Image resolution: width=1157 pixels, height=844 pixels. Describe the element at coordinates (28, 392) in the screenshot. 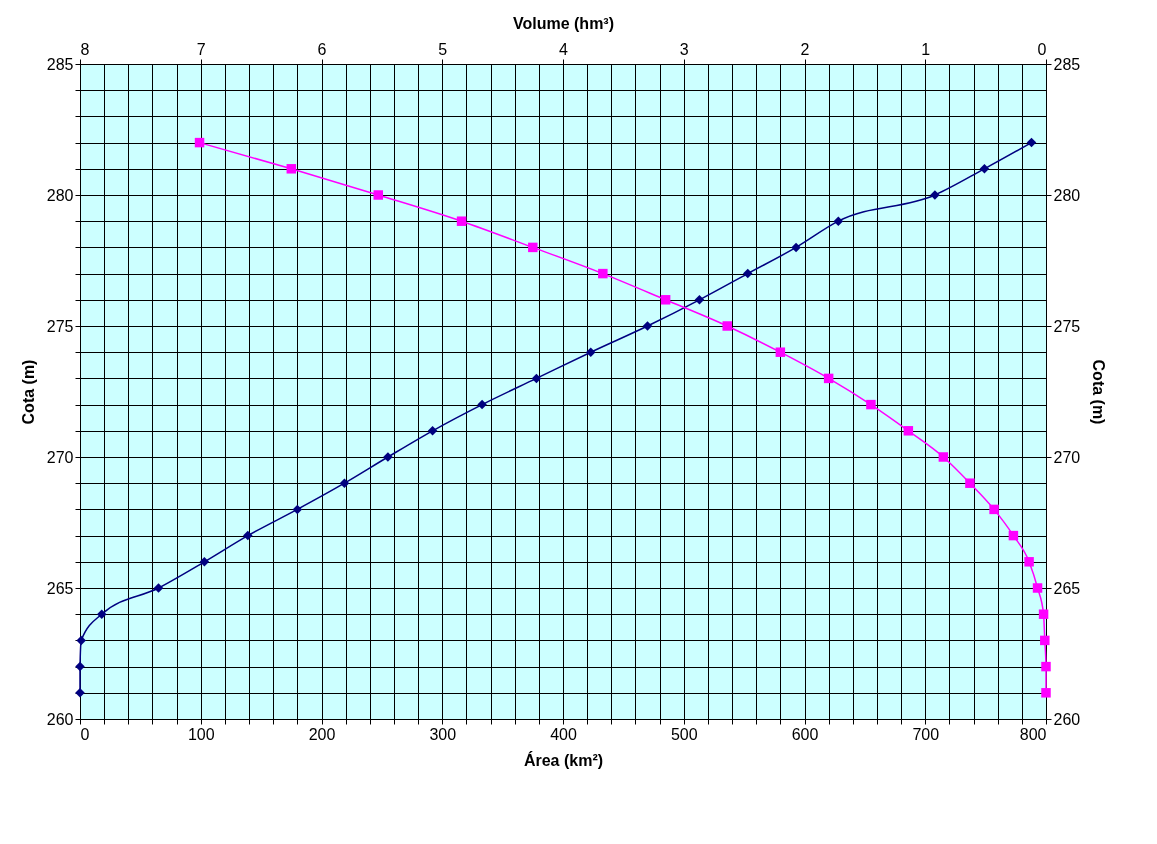

I see `y-axis-title: Cota (m)` at that location.